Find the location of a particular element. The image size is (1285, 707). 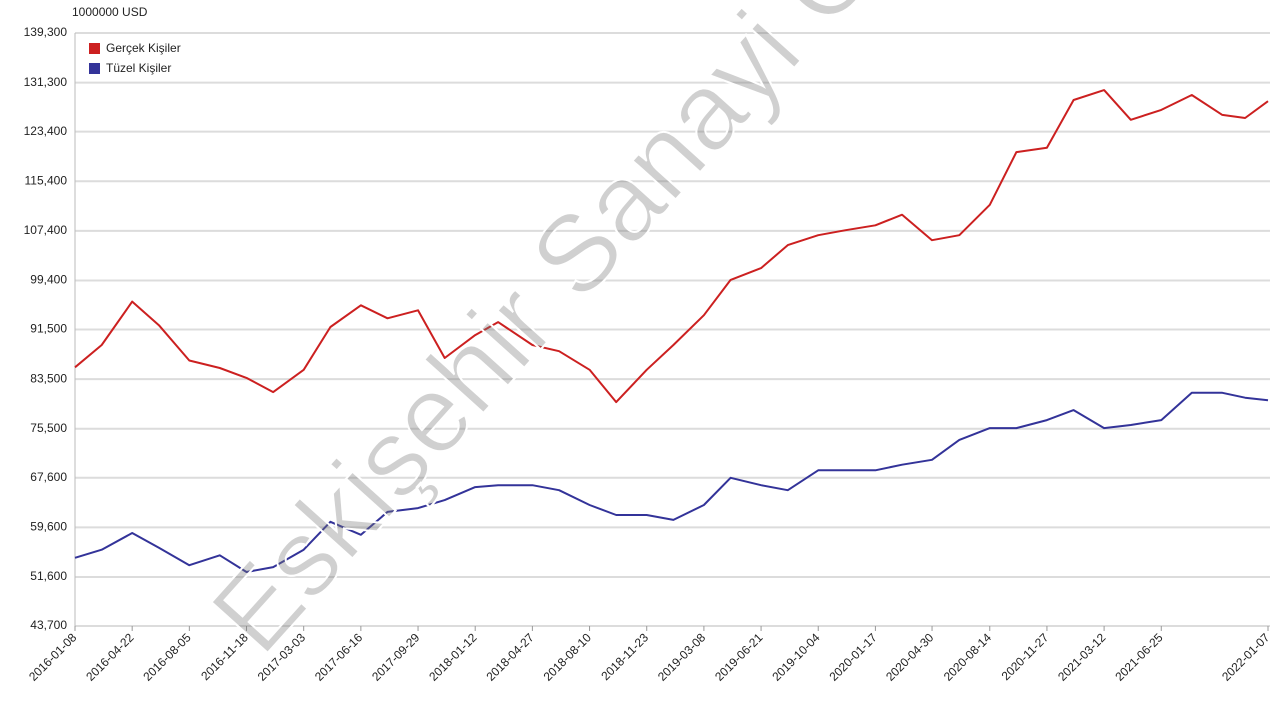

y-tick-label: 123,400 is located at coordinates (46, 131).